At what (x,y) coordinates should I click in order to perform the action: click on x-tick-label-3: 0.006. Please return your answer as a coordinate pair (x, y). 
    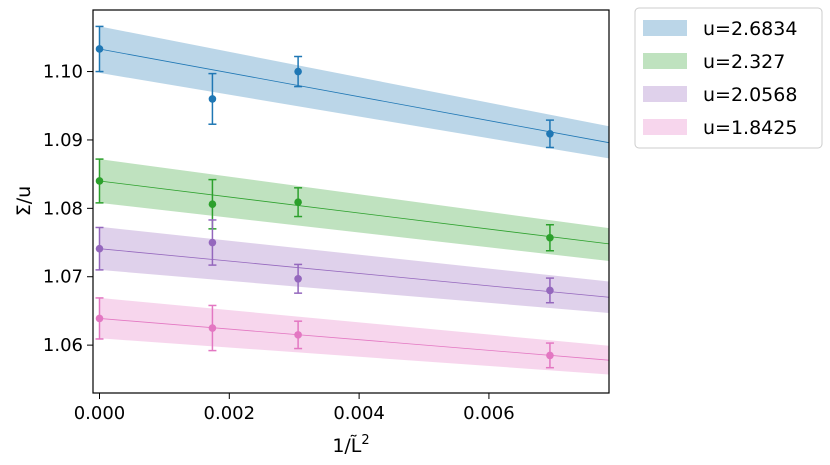
    Looking at the image, I should click on (489, 413).